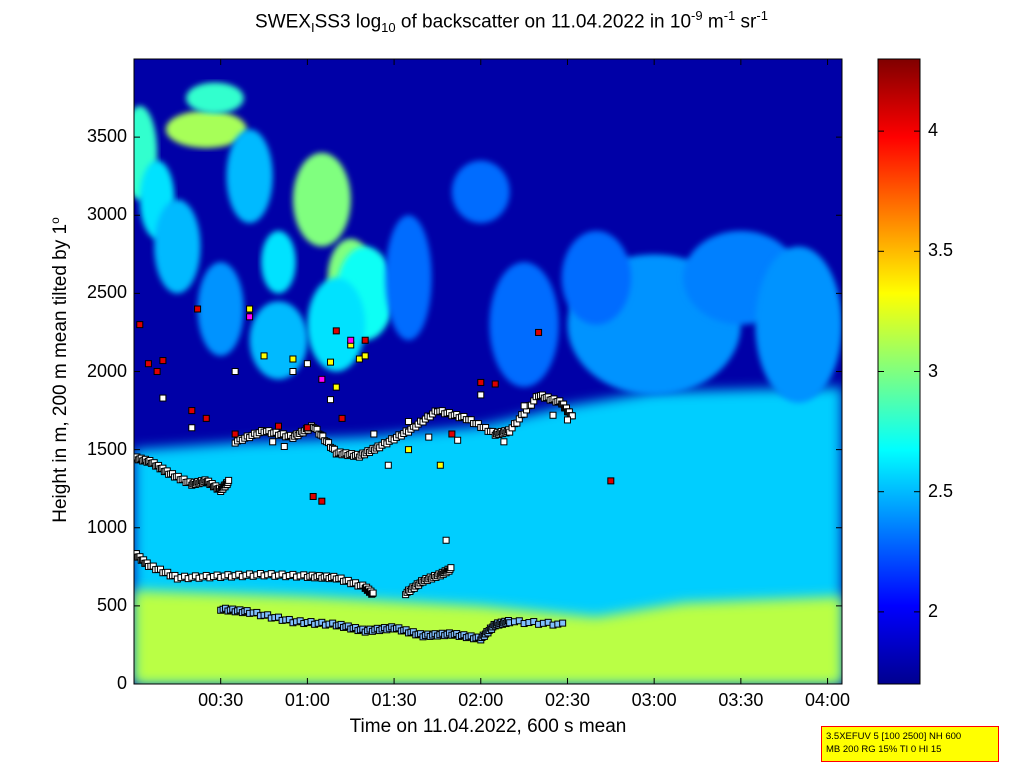  What do you see at coordinates (111, 604) in the screenshot?
I see `y-tick-label: 500` at bounding box center [111, 604].